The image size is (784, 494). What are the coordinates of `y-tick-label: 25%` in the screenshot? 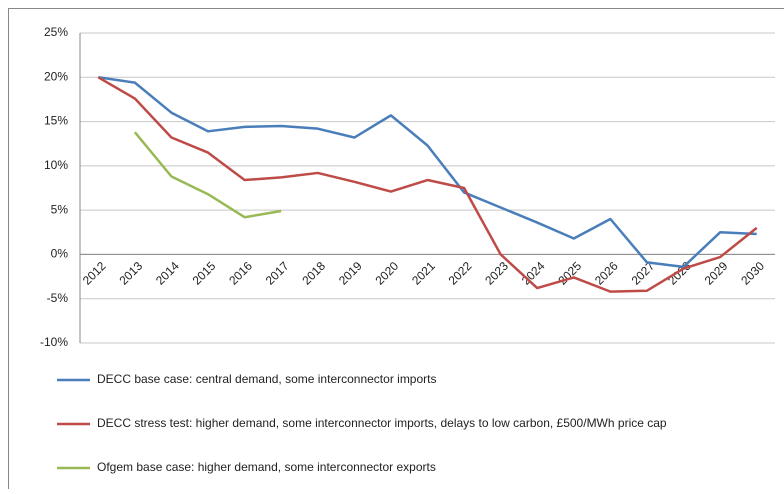 It's located at (56, 32).